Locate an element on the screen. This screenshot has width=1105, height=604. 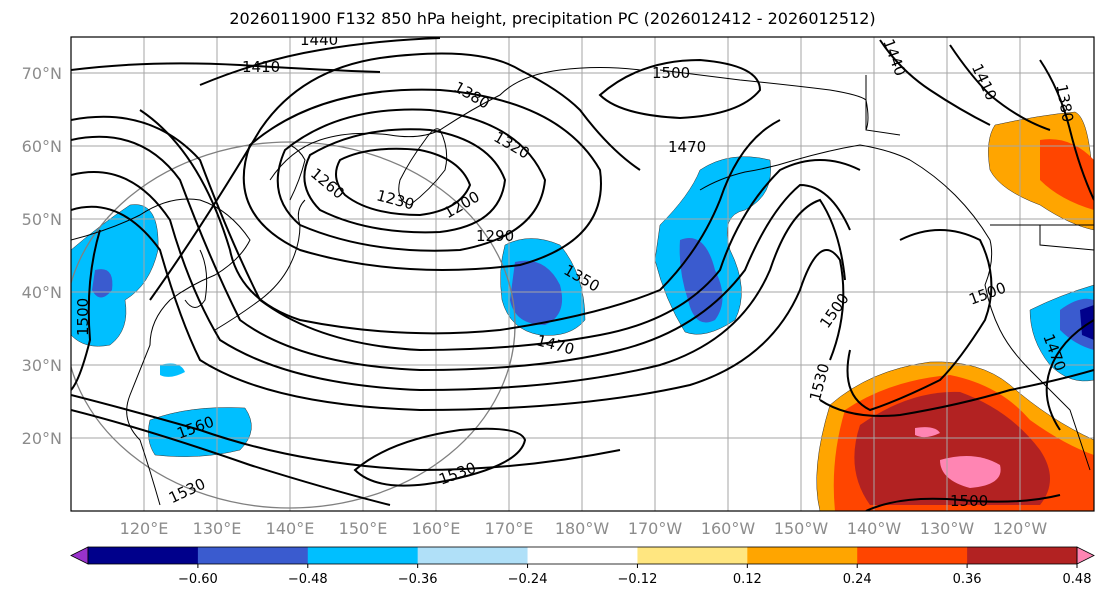
lon-label: 180°W is located at coordinates (582, 528).